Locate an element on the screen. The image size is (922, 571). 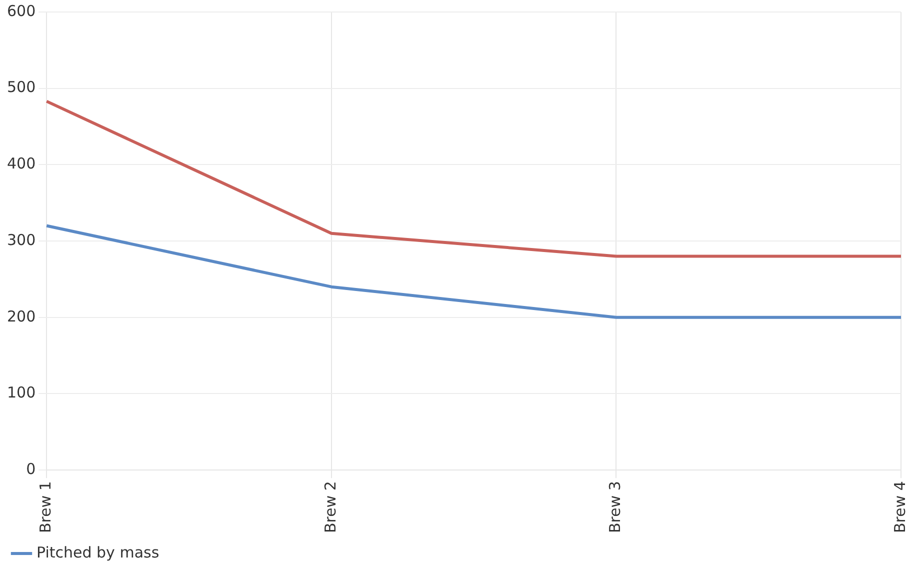
y-tick-label: 200 is located at coordinates (21, 316).